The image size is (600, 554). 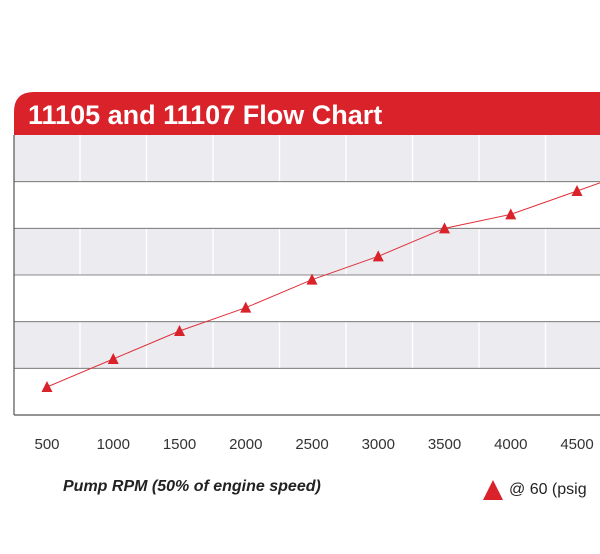 What do you see at coordinates (179, 444) in the screenshot?
I see `x-tick-label: 1500` at bounding box center [179, 444].